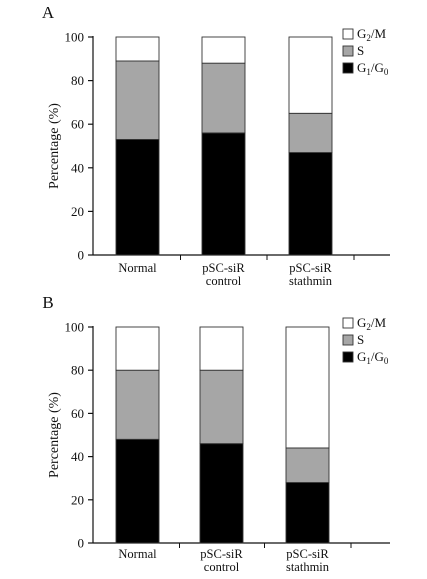  I want to click on panel-label: B, so click(47, 302).